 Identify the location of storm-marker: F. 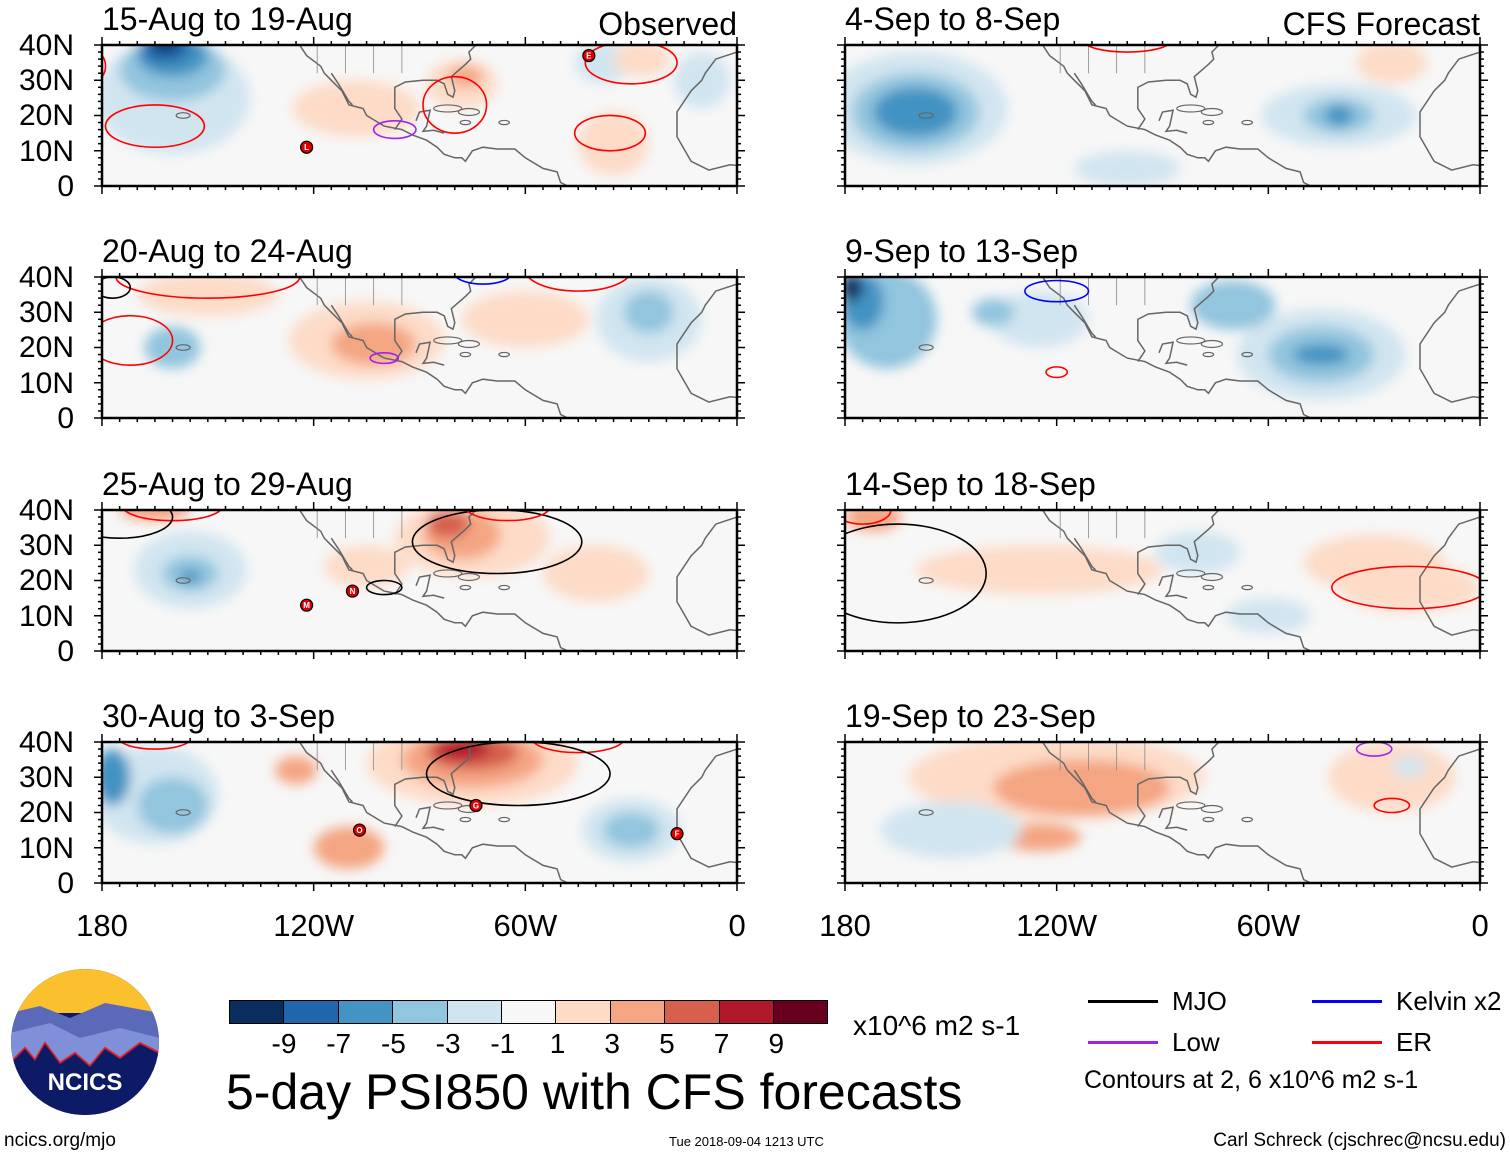
(677, 834).